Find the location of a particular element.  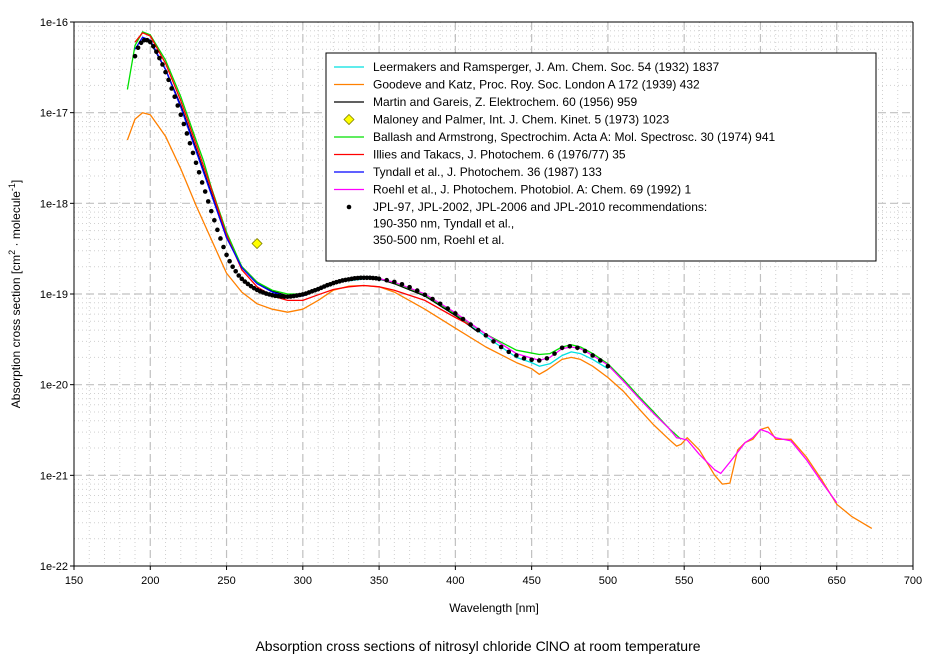

y-axis-title-base: Absorption cross section [cm is located at coordinates (16, 331).